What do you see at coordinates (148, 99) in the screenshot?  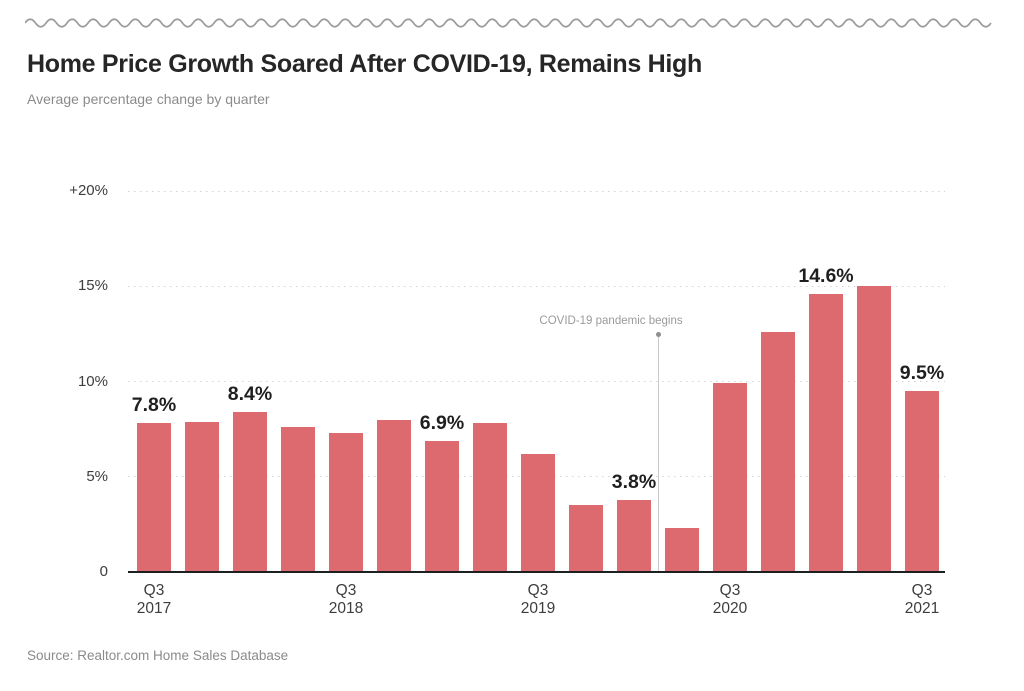 I see `chart-subtitle: Average percentage change by quarter` at bounding box center [148, 99].